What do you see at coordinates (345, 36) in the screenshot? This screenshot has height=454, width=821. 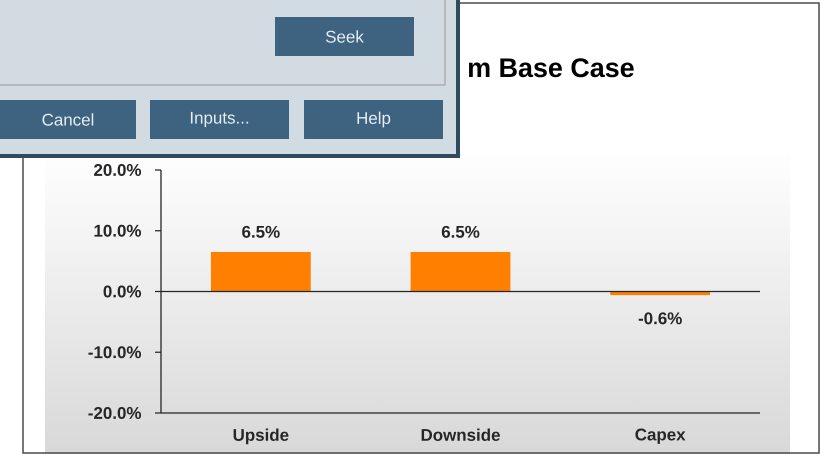 I see `text: Seek` at bounding box center [345, 36].